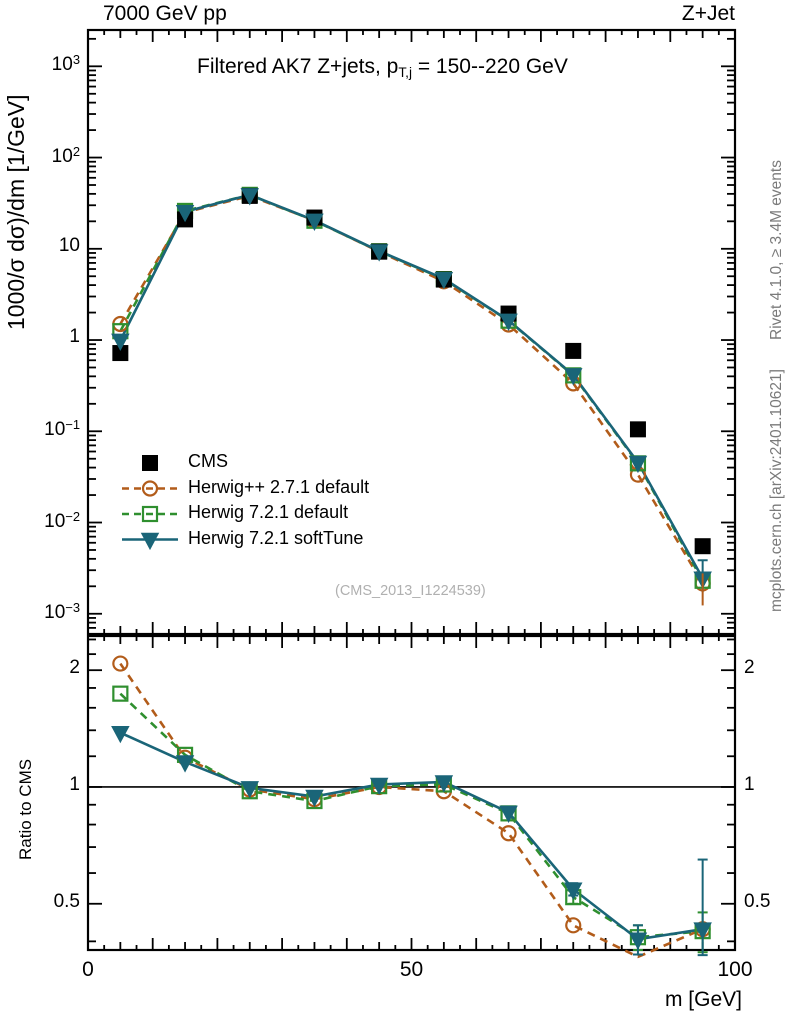  I want to click on analysis-id-watermark: (CMS_2013_I1224539), so click(410, 591).